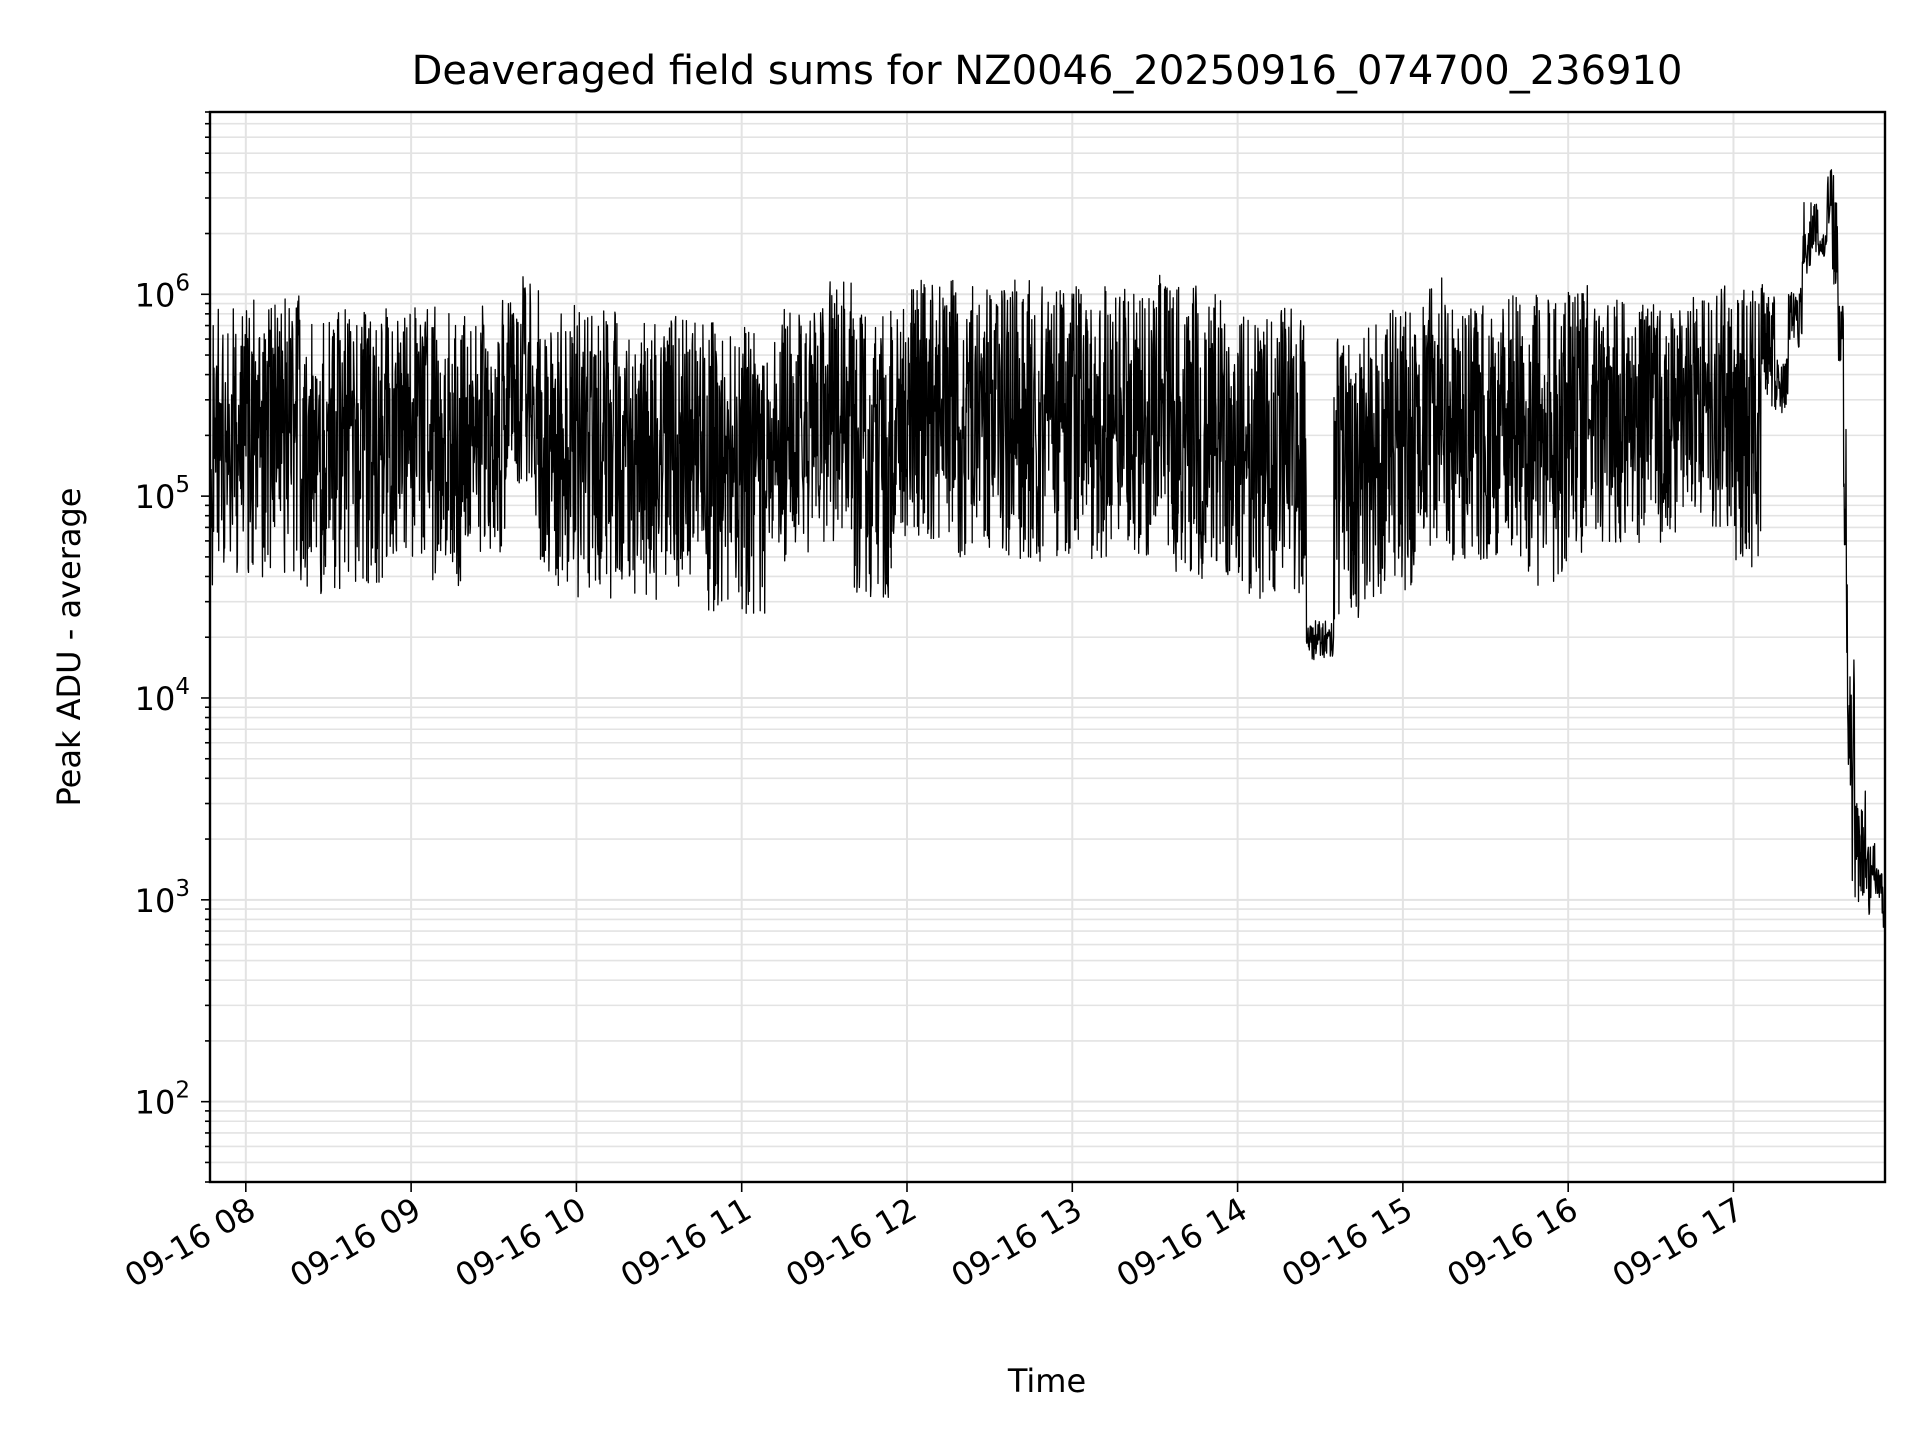  Describe the element at coordinates (162, 292) in the screenshot. I see `y-tick-label: 10⁶` at that location.